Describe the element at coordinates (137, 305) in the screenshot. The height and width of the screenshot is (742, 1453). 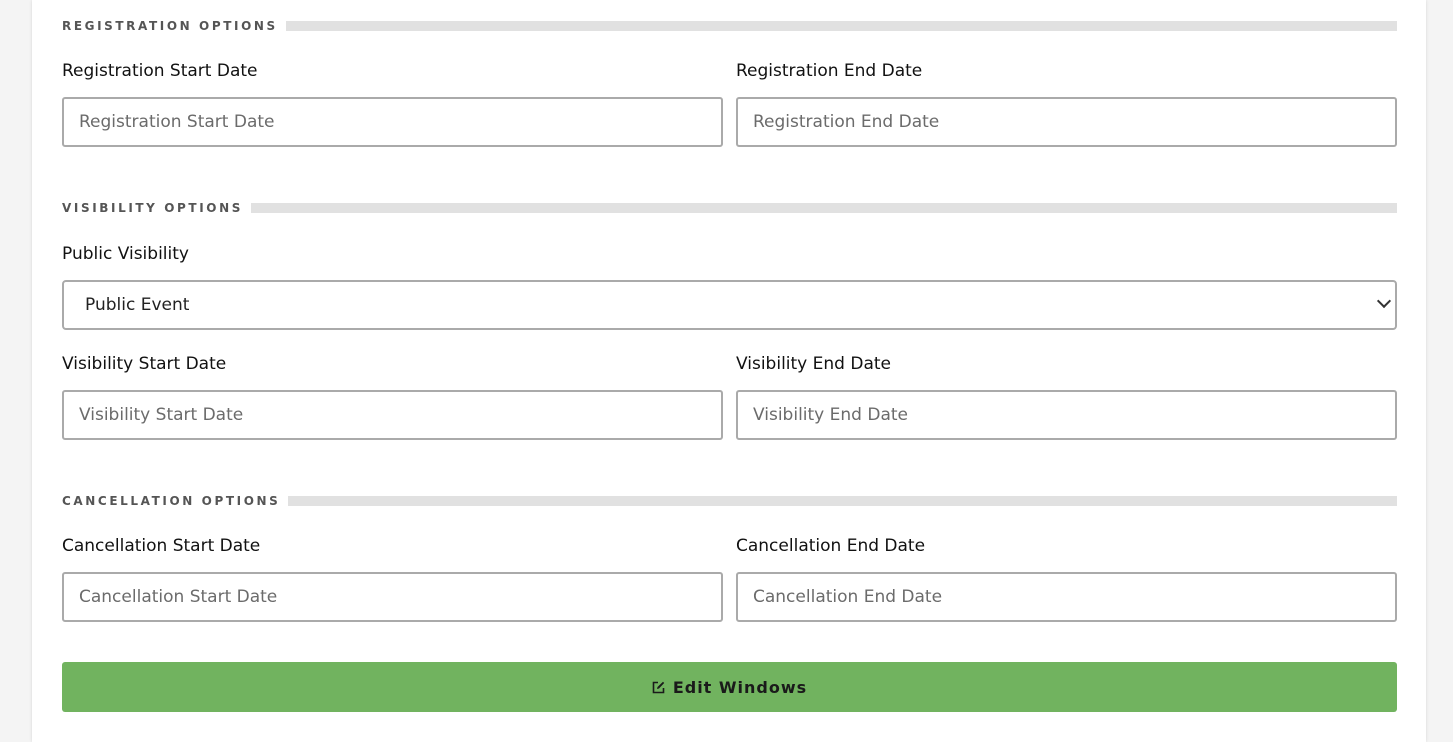
I see `selected-value: Public Event` at that location.